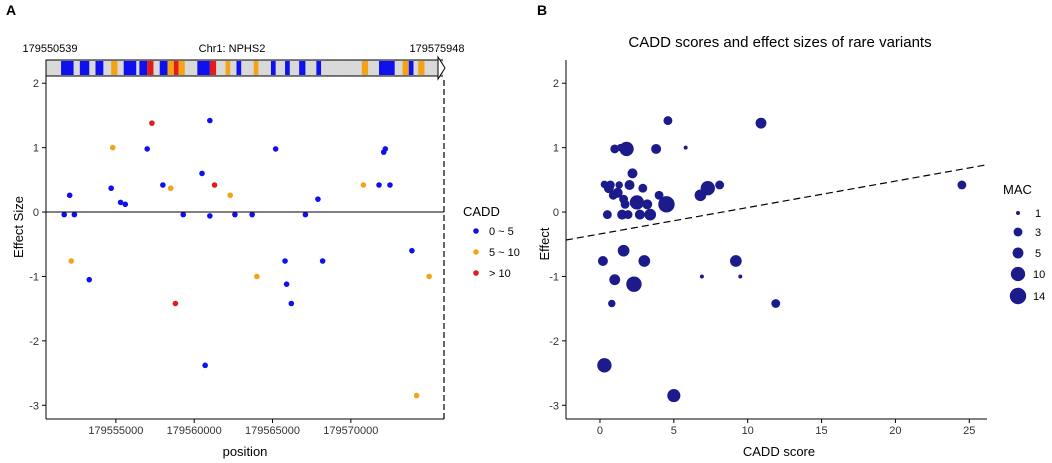 This screenshot has height=463, width=1052. Describe the element at coordinates (491, 242) in the screenshot. I see `legend-cadd: CADD 0 ~ 5 5 ~ 10 > 10` at that location.